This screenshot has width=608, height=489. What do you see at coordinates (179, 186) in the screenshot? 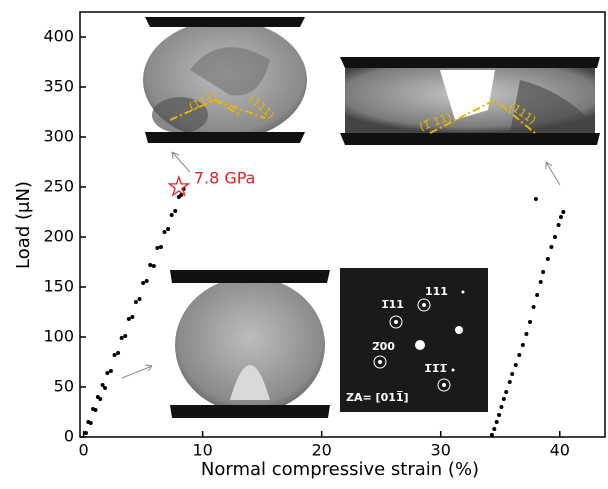
I see `annotation-star` at bounding box center [179, 186].